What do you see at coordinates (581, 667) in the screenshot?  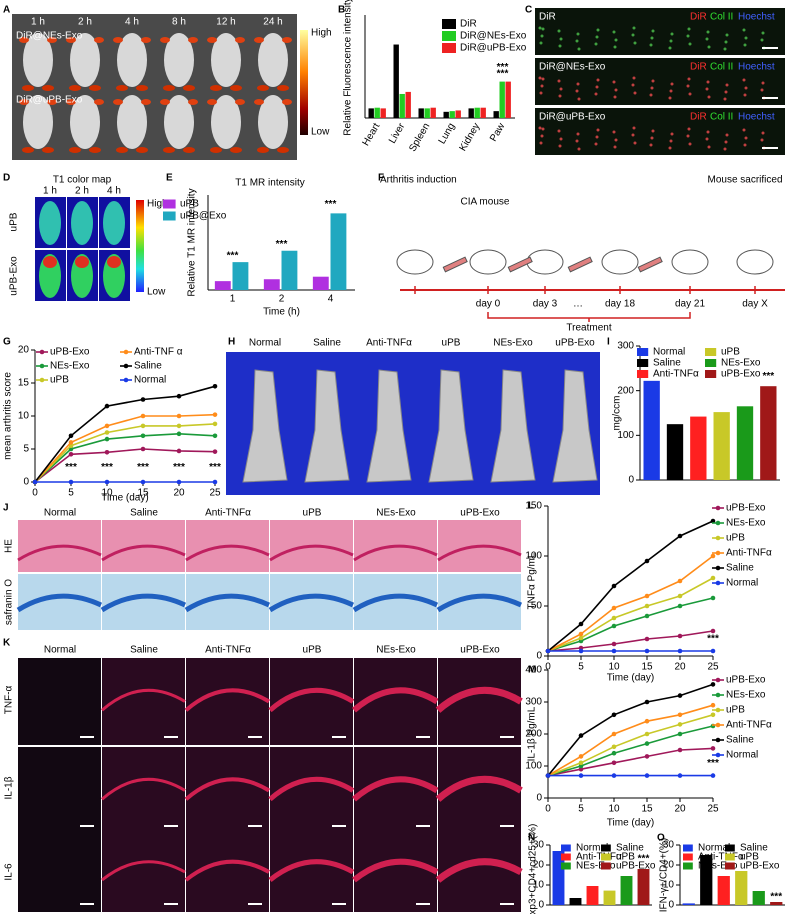 I see `x-tick-label: 5` at bounding box center [581, 667].